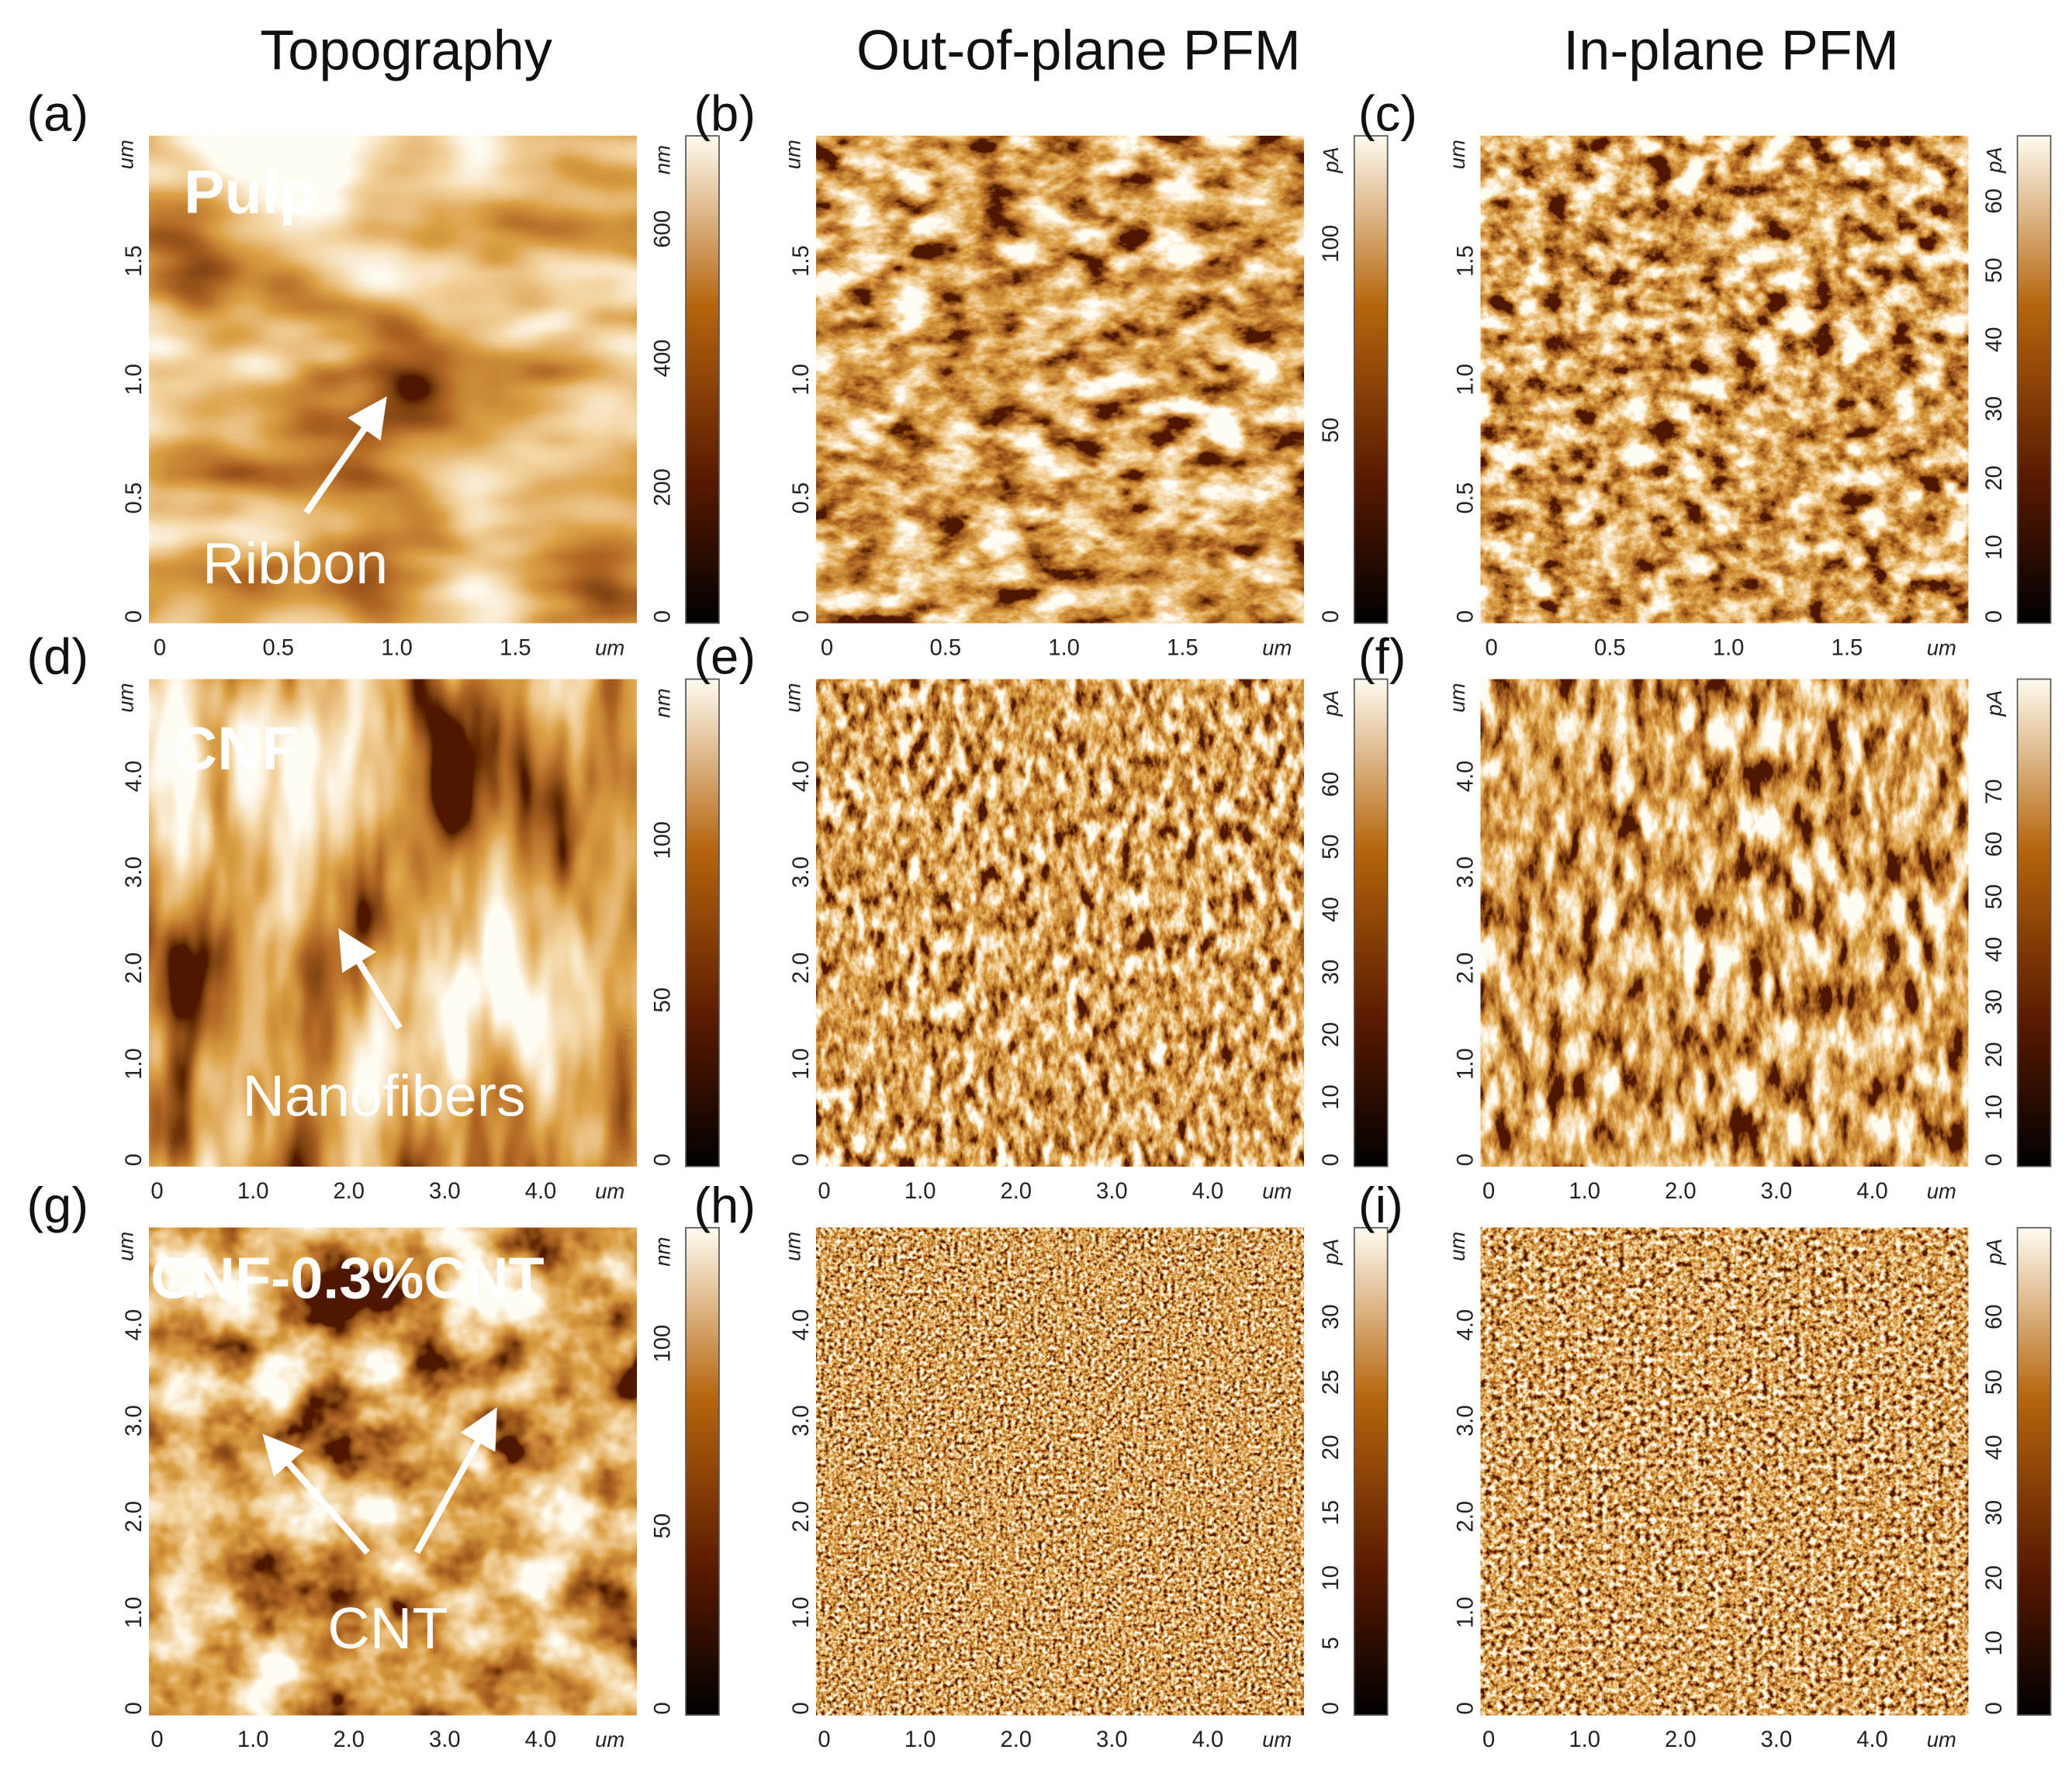 This screenshot has height=1767, width=2072. What do you see at coordinates (383, 1096) in the screenshot?
I see `image-annotation: Nanofibers` at bounding box center [383, 1096].